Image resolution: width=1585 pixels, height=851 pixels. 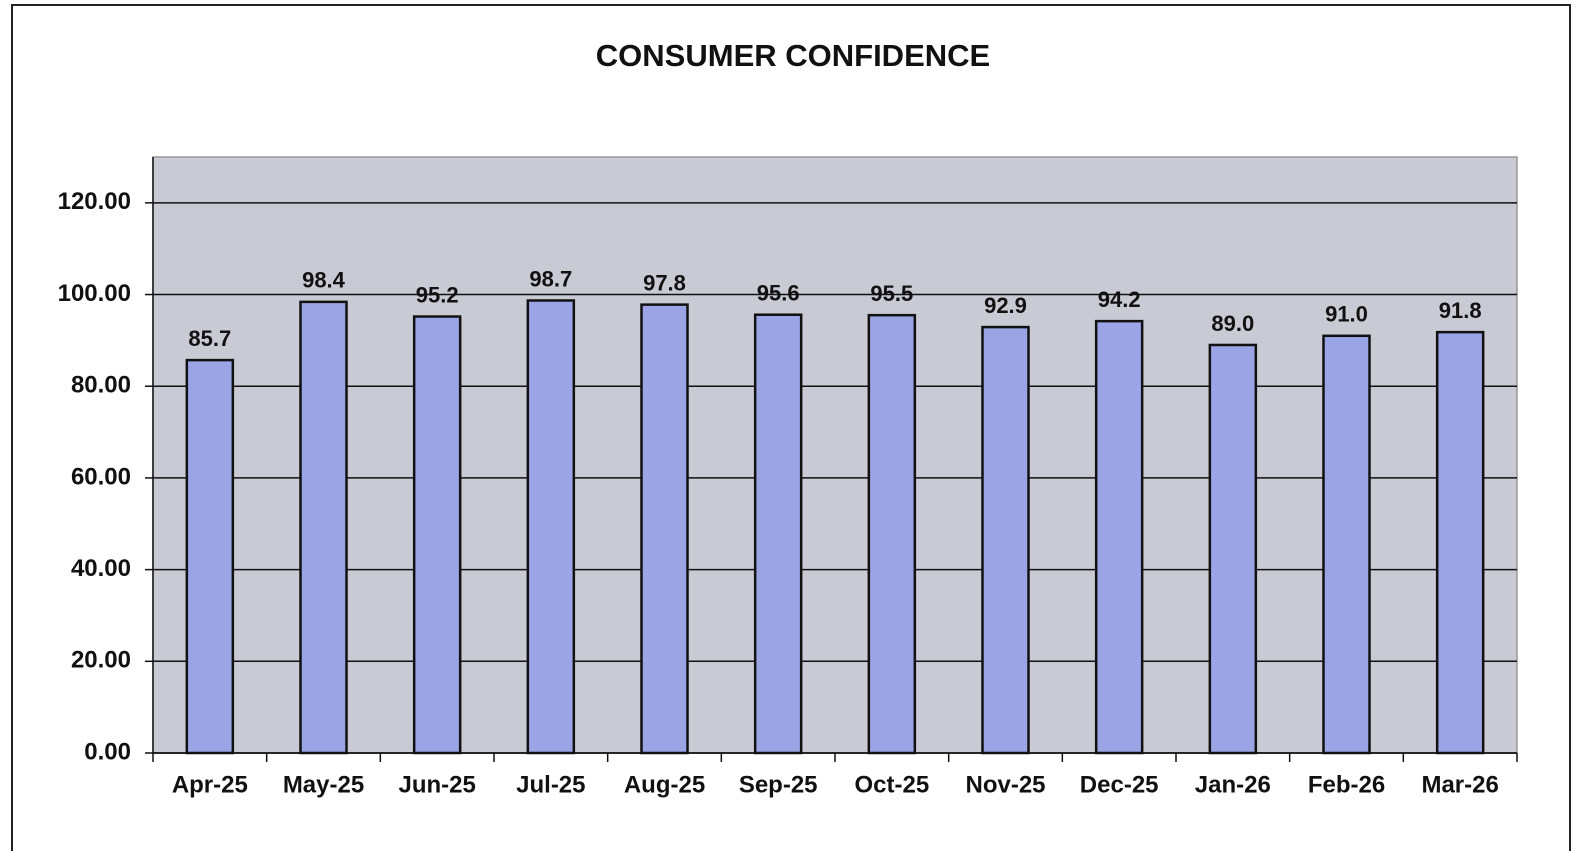 I want to click on y-tick-label: 80.00, so click(x=101, y=385).